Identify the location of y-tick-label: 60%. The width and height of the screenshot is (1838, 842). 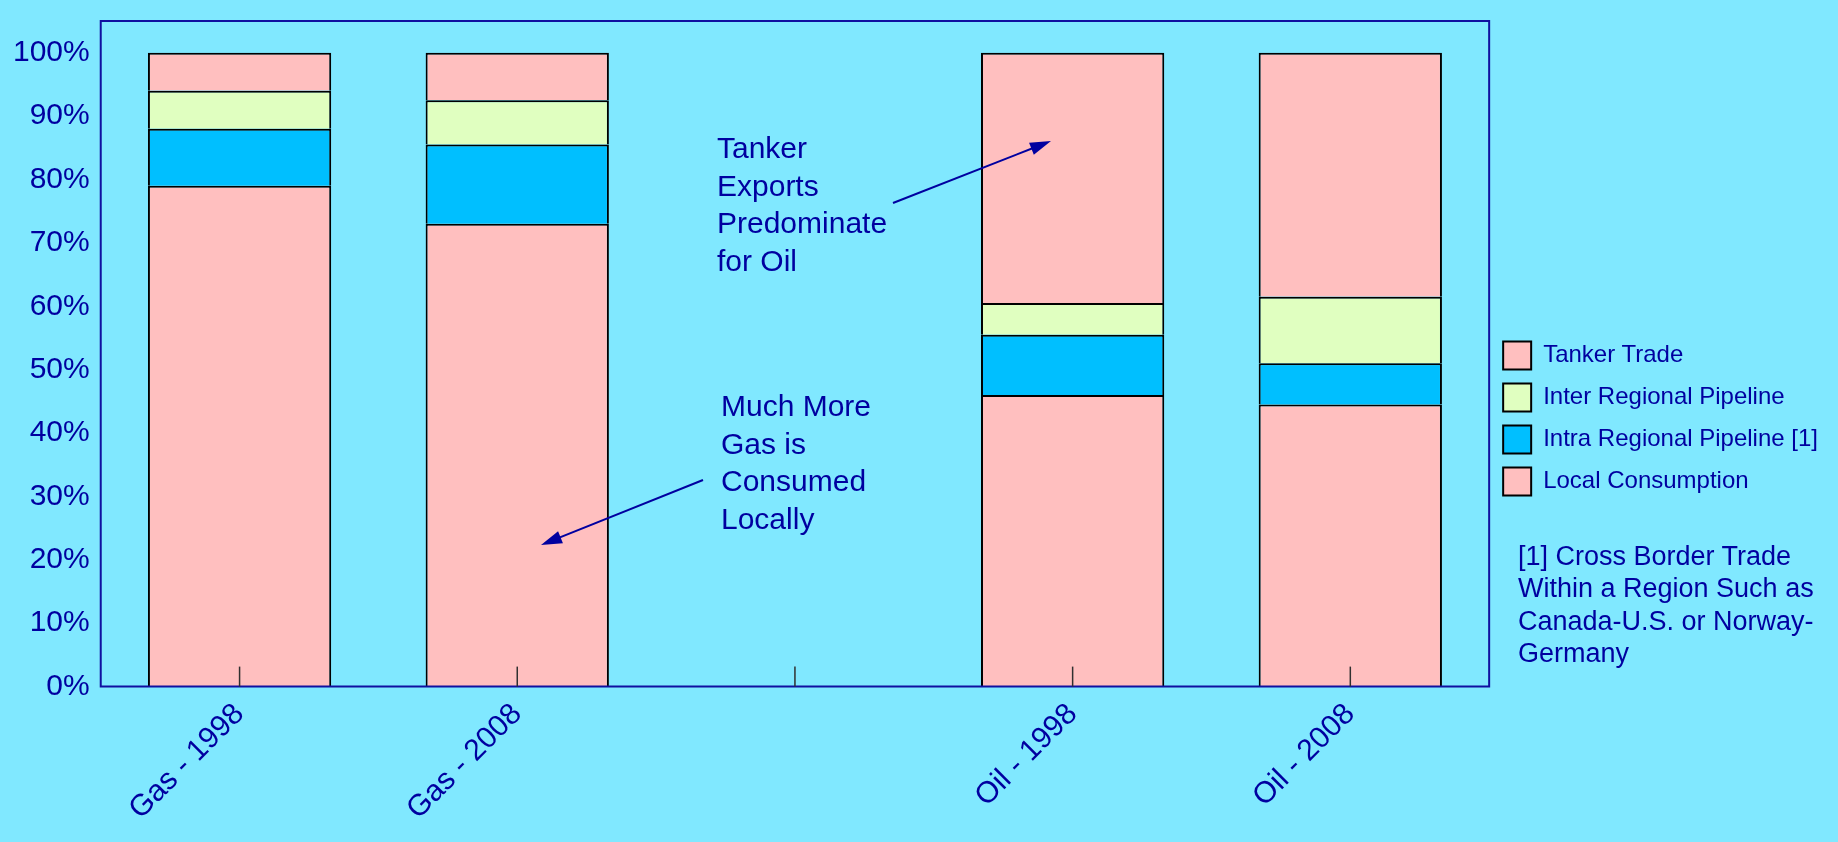
(59, 304).